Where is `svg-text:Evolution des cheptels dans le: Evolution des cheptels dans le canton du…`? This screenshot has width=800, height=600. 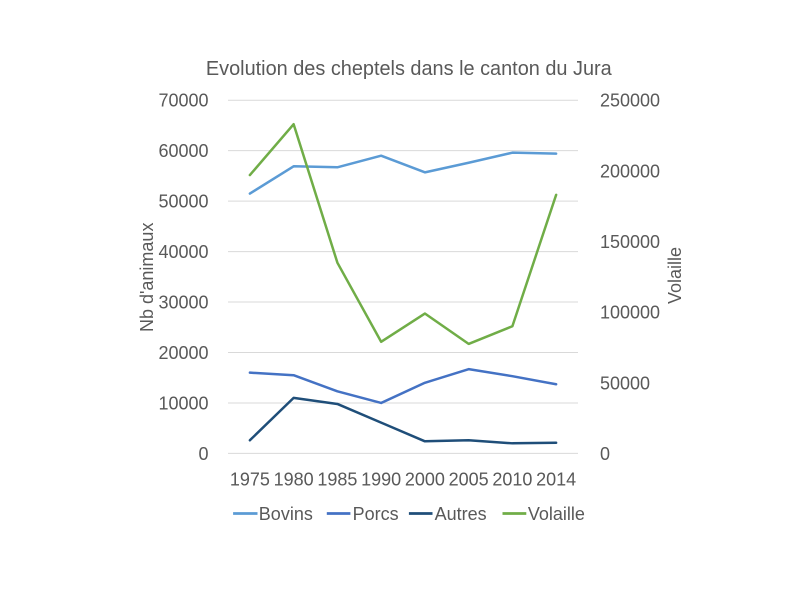 svg-text:Evolution des cheptels dans le: Evolution des cheptels dans le canton du… is located at coordinates (409, 69).